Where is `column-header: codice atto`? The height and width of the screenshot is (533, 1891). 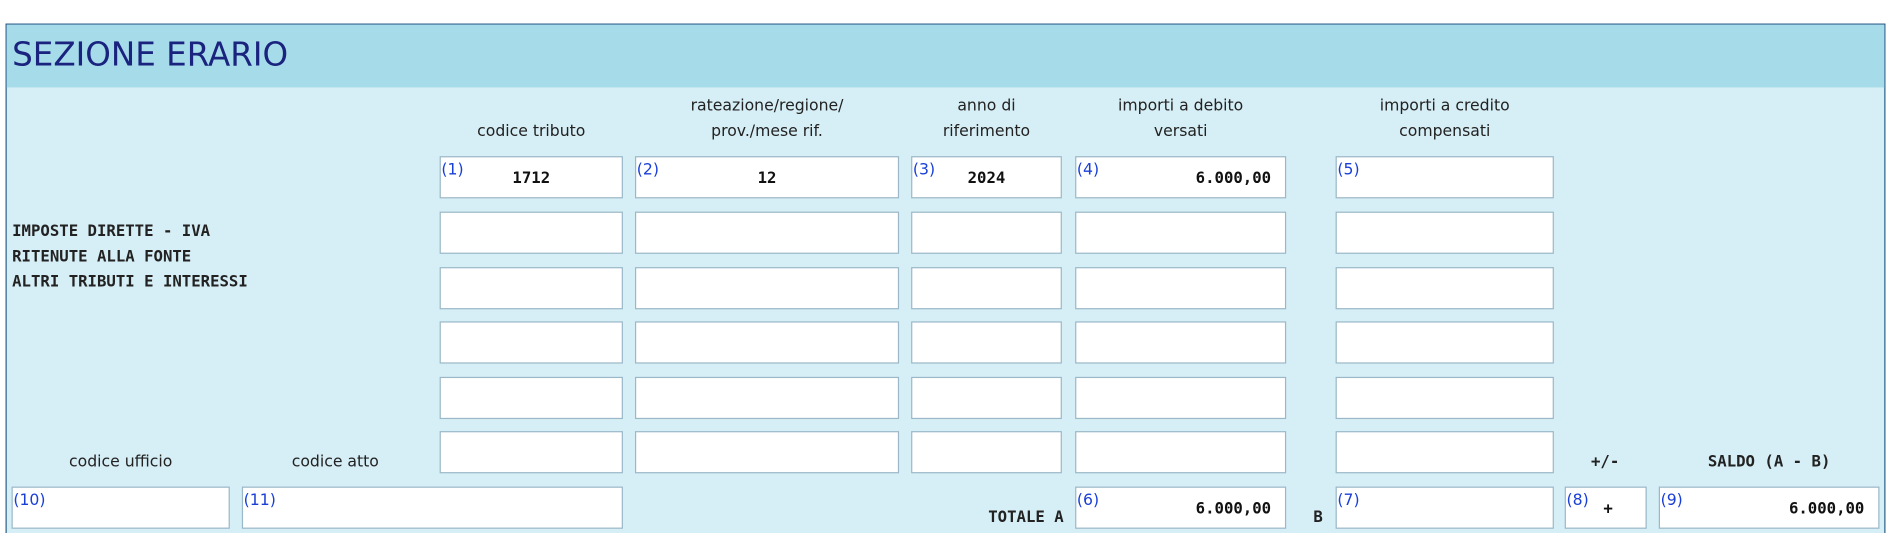 column-header: codice atto is located at coordinates (335, 460).